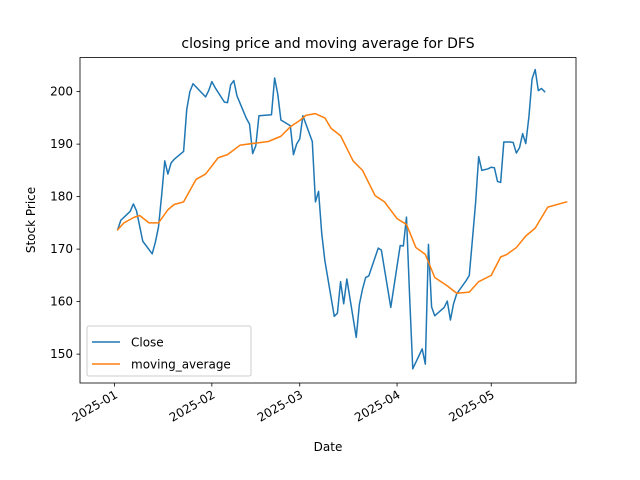 Image resolution: width=640 pixels, height=480 pixels. What do you see at coordinates (31, 220) in the screenshot?
I see `y-axis-title: Stock Price` at bounding box center [31, 220].